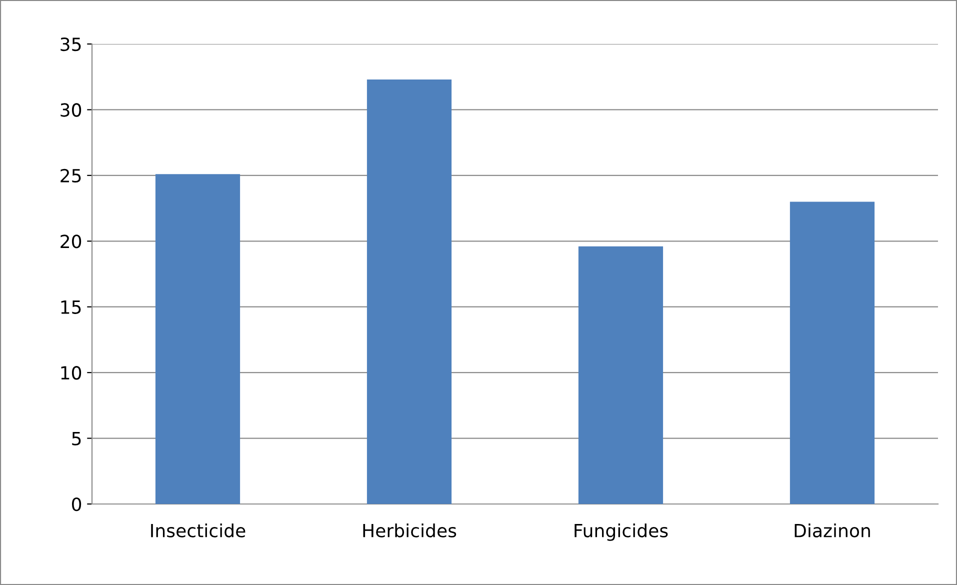 The image size is (957, 585). What do you see at coordinates (70, 175) in the screenshot?
I see `y-tick-label: 25` at bounding box center [70, 175].